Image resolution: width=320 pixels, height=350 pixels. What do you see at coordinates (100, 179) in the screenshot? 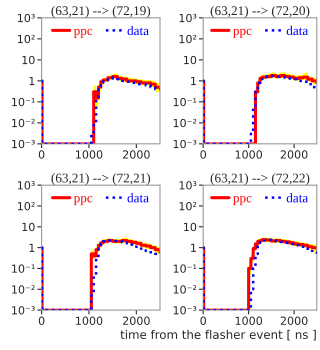
I see `chart-title: (63,21) --> (72,21)` at bounding box center [100, 179].